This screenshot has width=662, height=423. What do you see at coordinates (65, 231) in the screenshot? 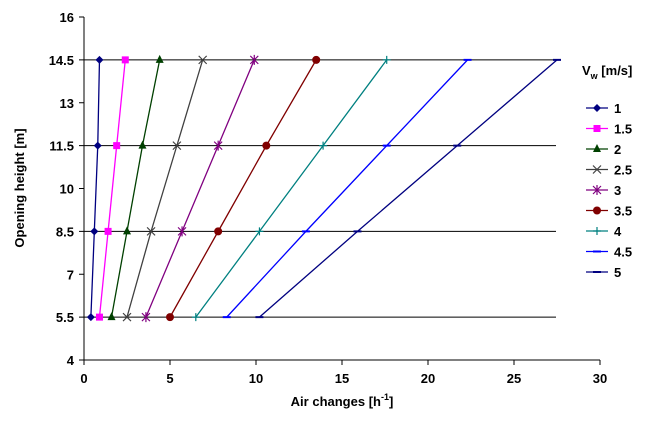
I see `y-tick-label: 8.5` at bounding box center [65, 231].